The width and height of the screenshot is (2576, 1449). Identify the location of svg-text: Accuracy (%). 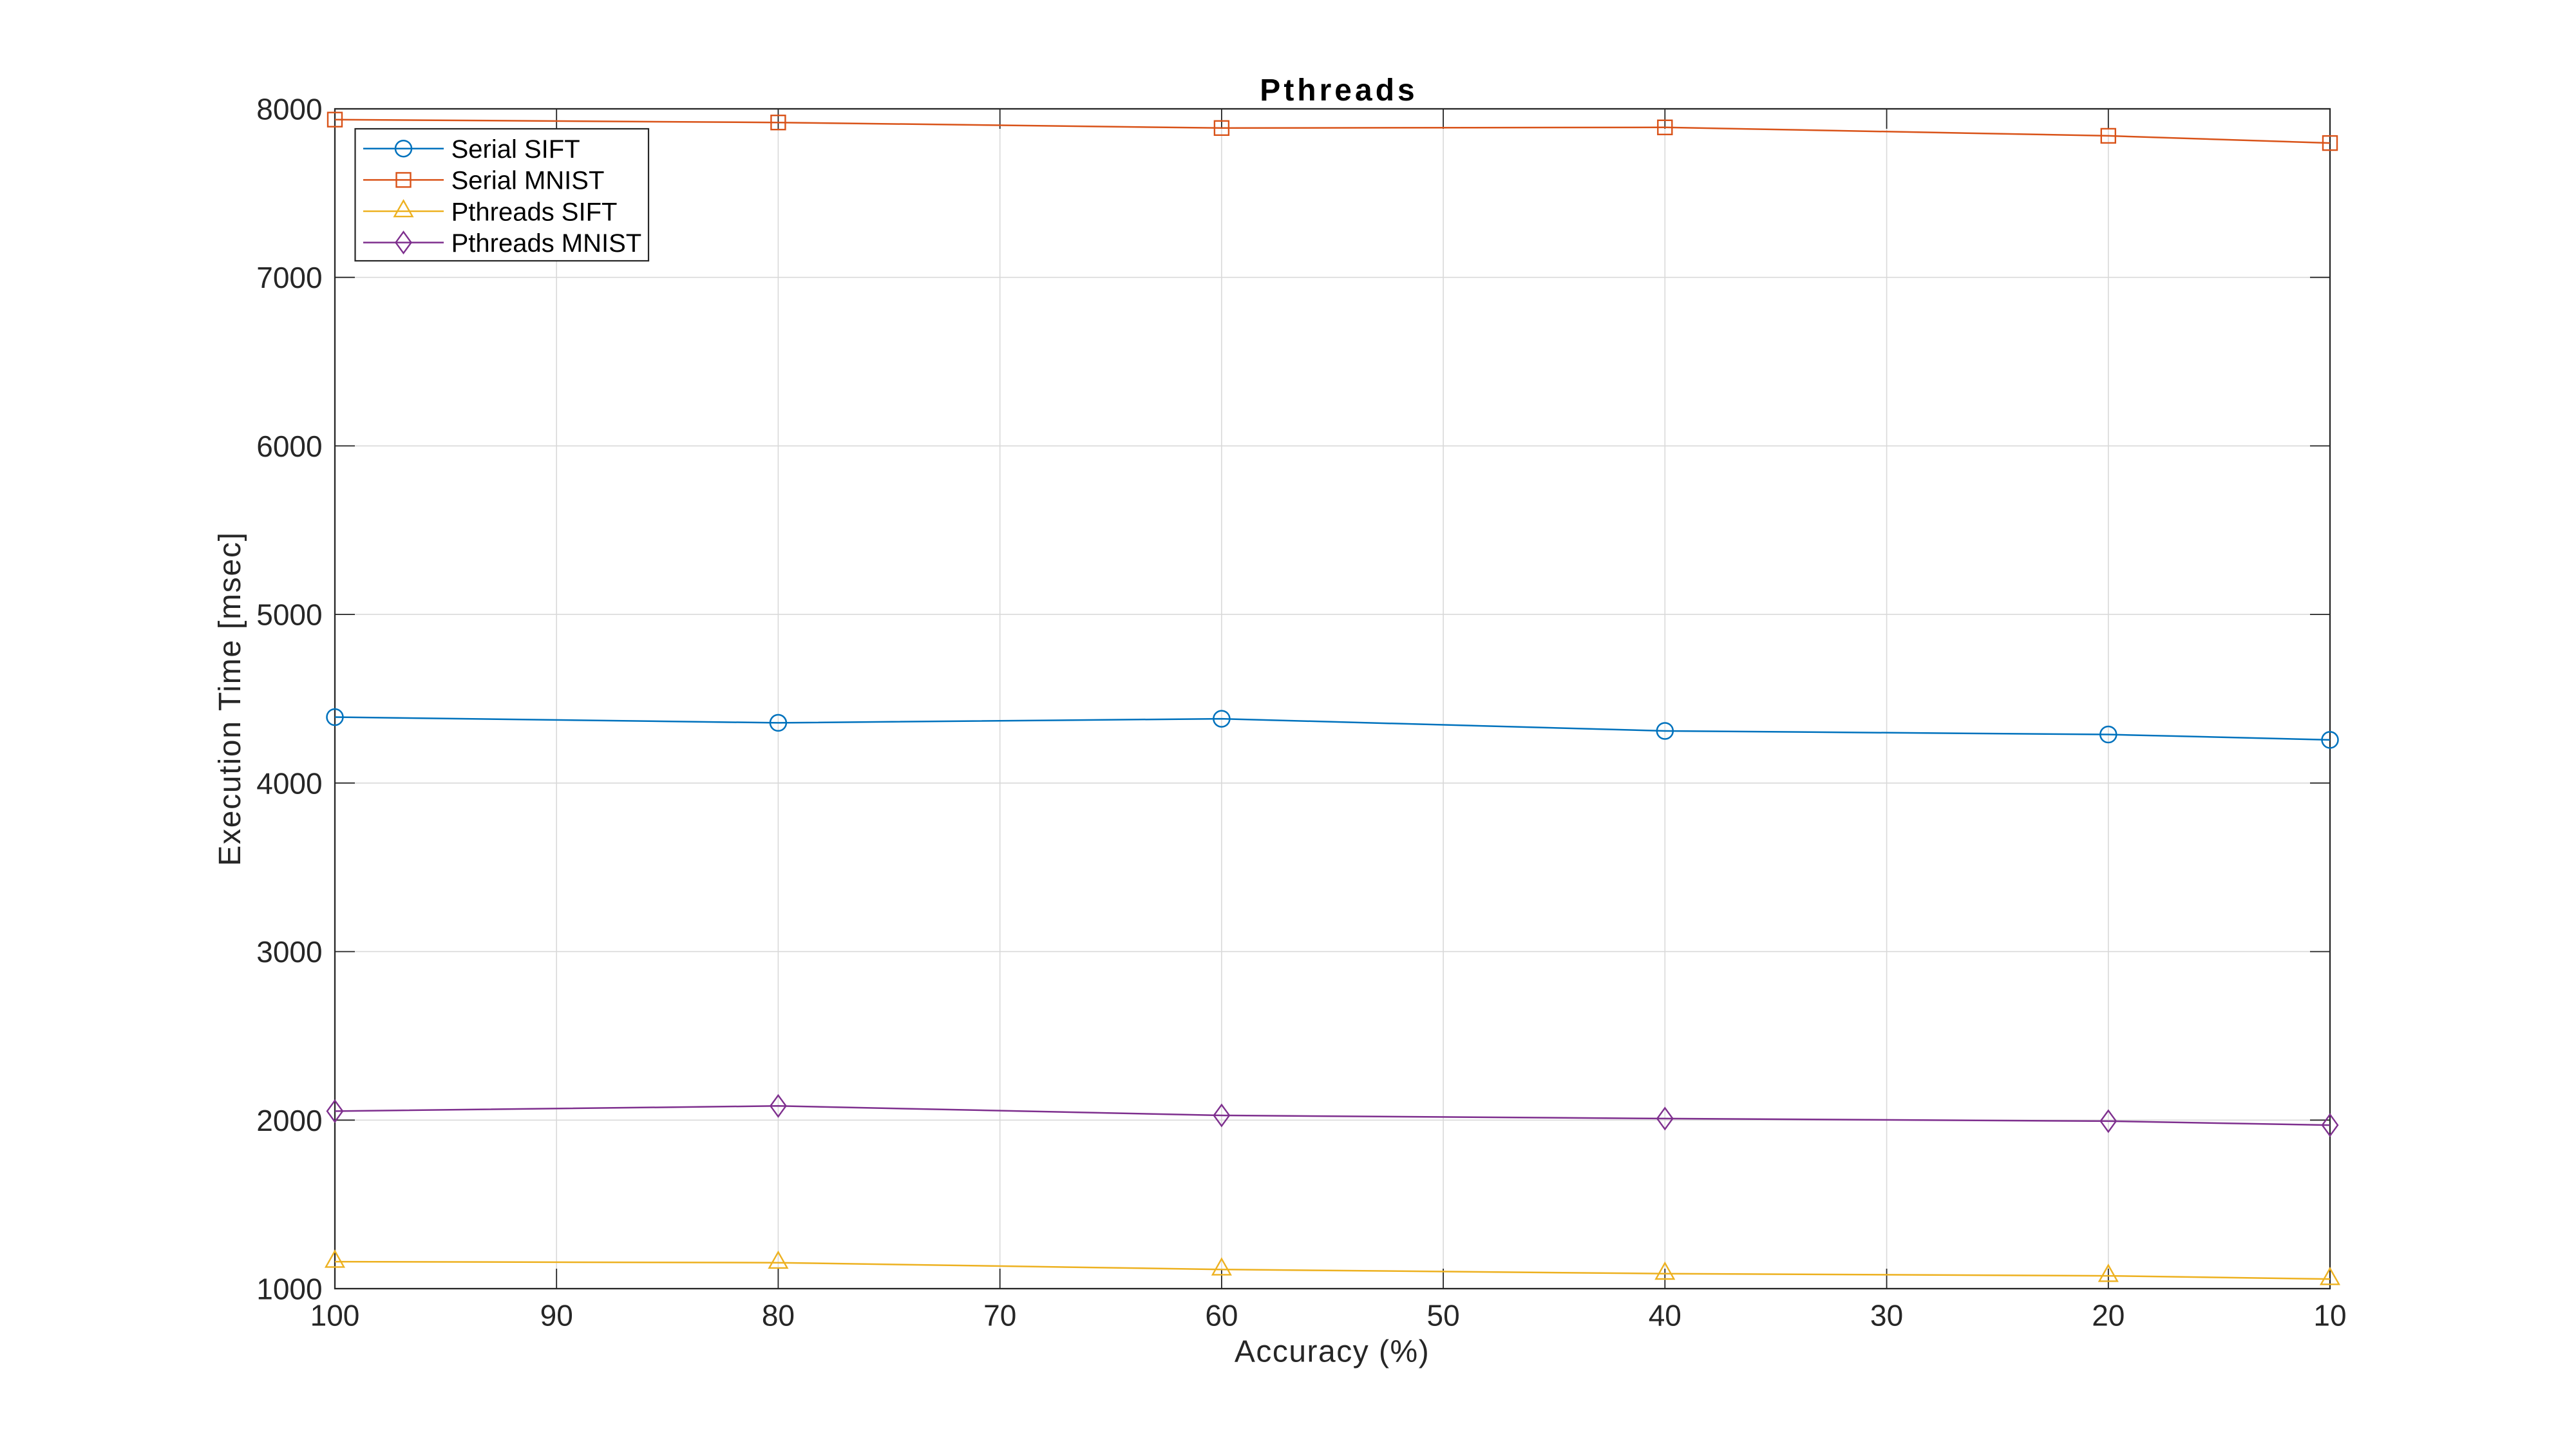
(1333, 1352).